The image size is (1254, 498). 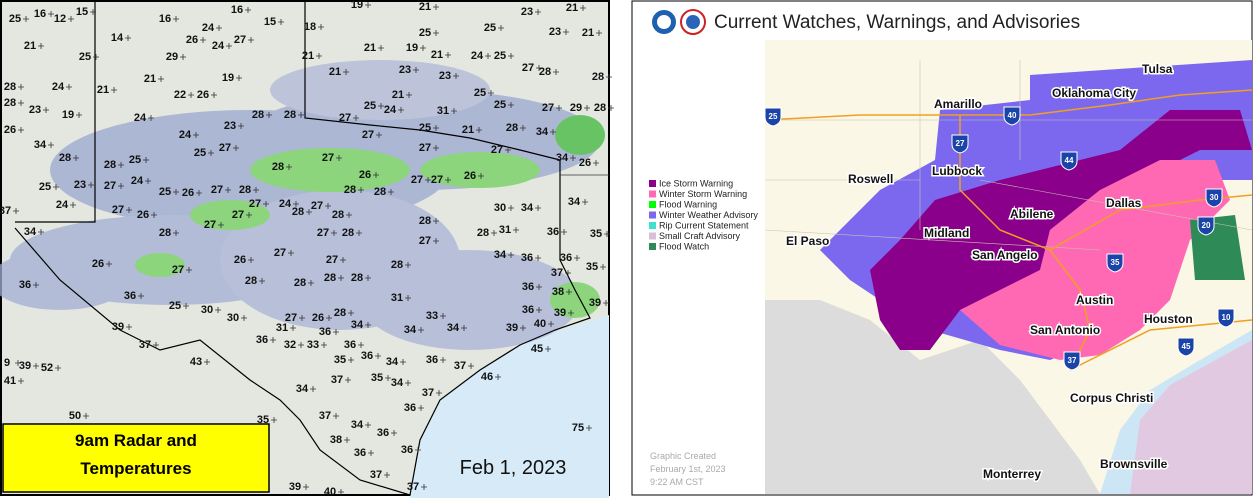 I want to click on mexico, so click(x=932, y=397).